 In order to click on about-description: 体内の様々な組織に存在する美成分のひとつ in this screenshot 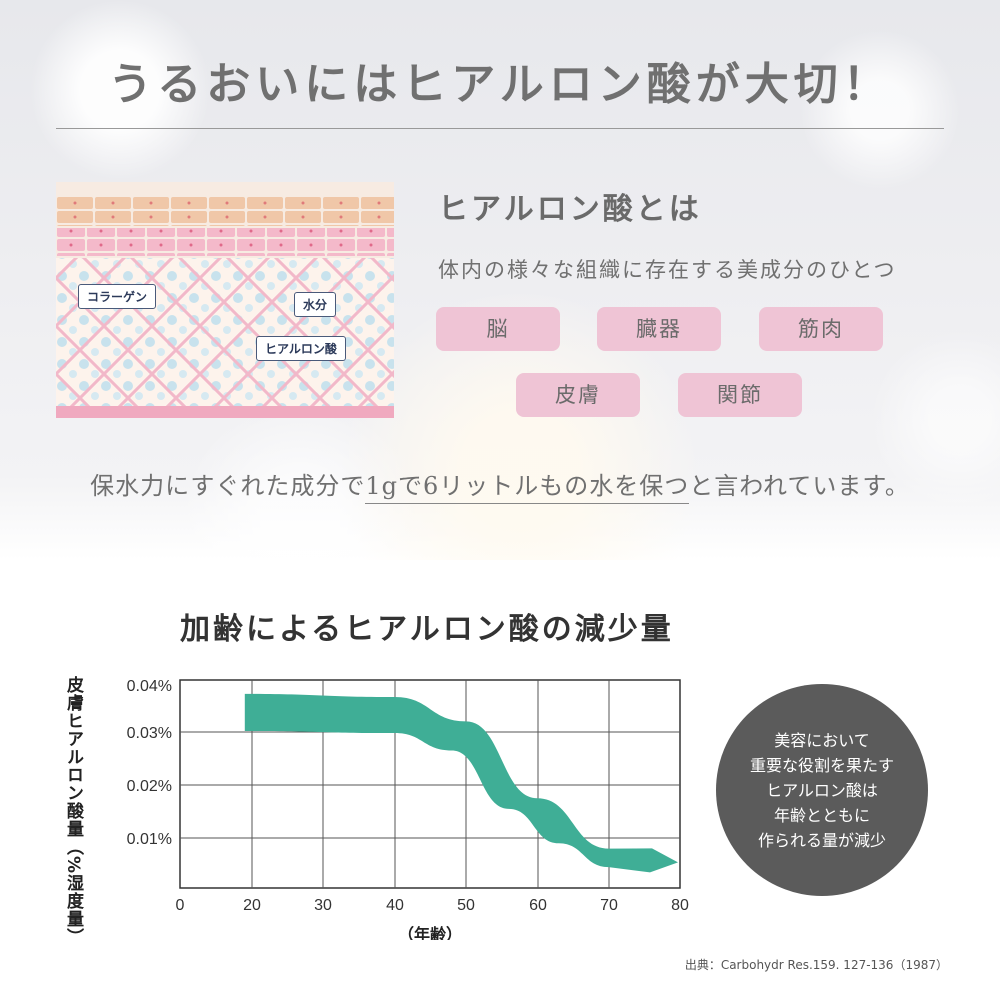, I will do `click(667, 270)`.